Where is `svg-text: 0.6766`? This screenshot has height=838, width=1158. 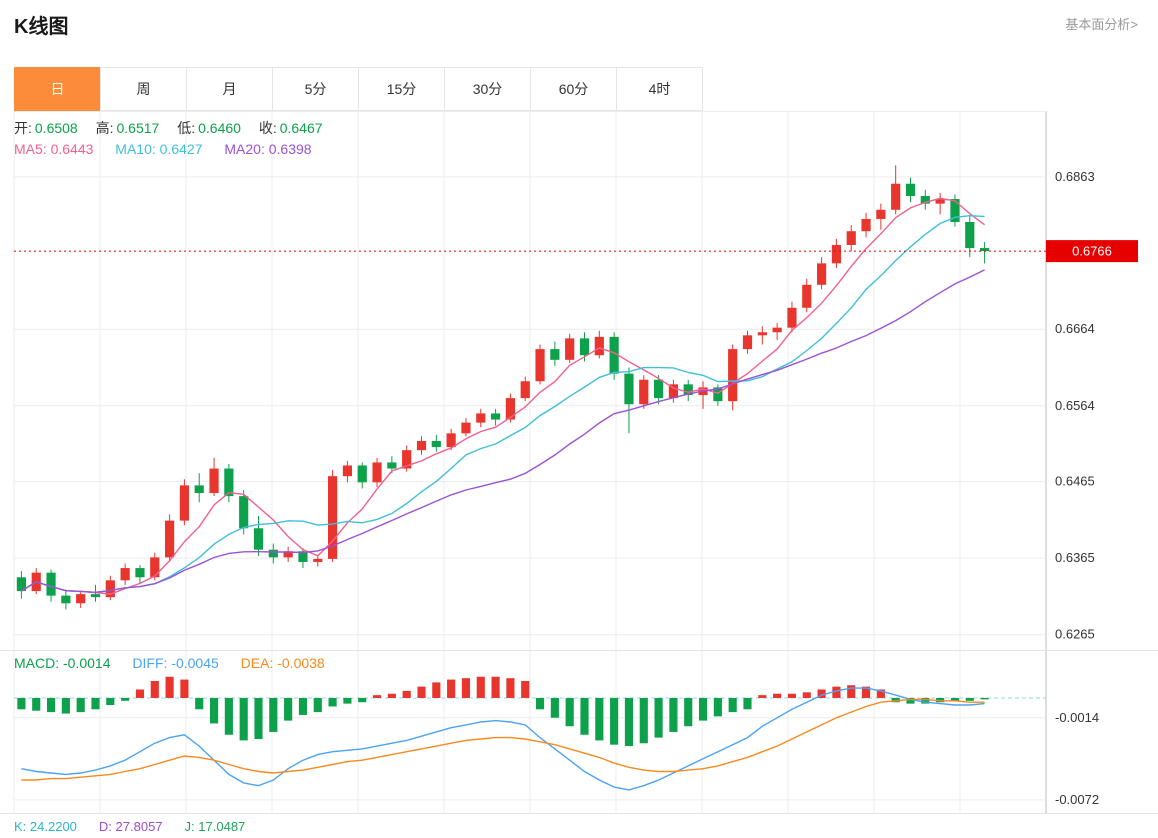 svg-text: 0.6766 is located at coordinates (1092, 251).